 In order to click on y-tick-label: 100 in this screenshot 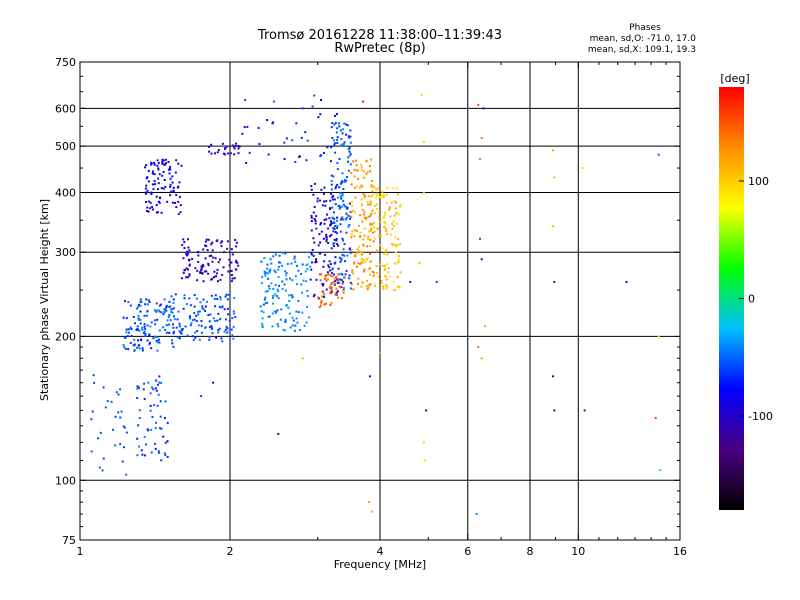, I will do `click(65, 480)`.